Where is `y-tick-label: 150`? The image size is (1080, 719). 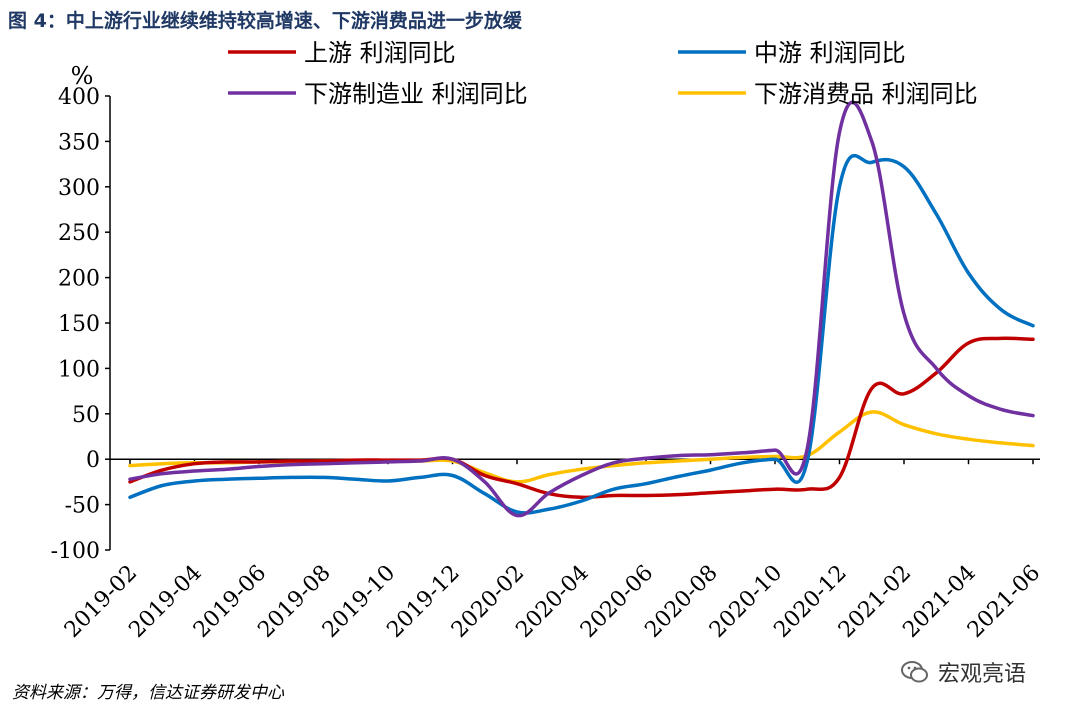 y-tick-label: 150 is located at coordinates (79, 324).